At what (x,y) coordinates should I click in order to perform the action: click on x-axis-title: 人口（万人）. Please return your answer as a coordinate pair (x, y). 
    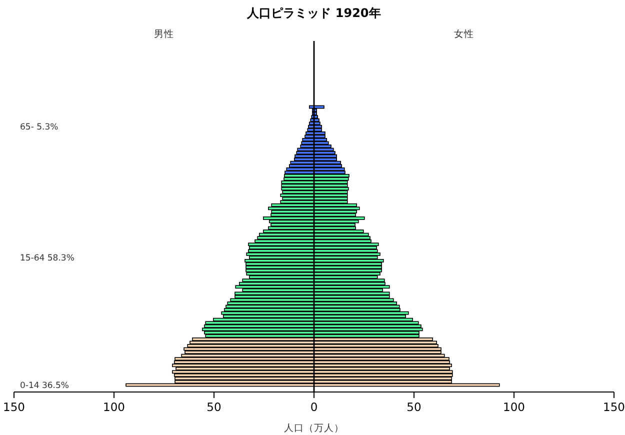
    Looking at the image, I should click on (314, 428).